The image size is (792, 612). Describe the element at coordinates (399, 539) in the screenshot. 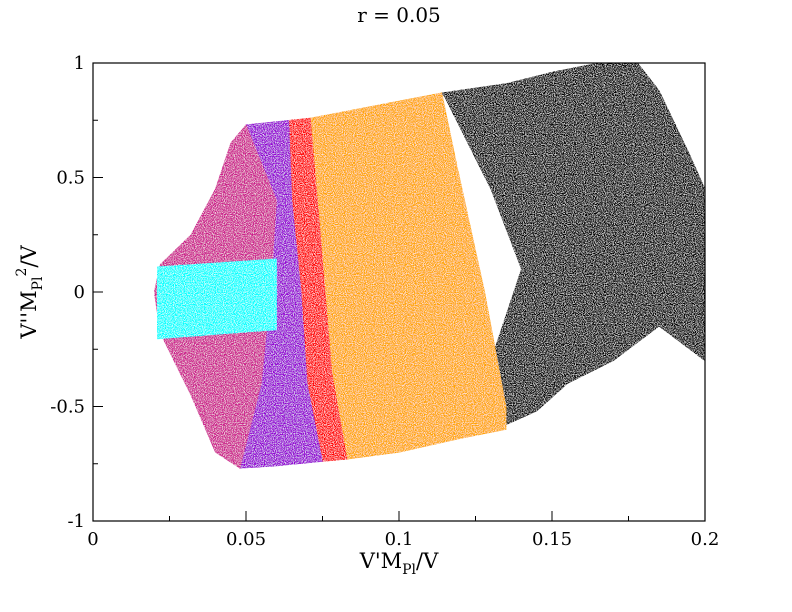

I see `x-tick-label-2: 0.1` at that location.